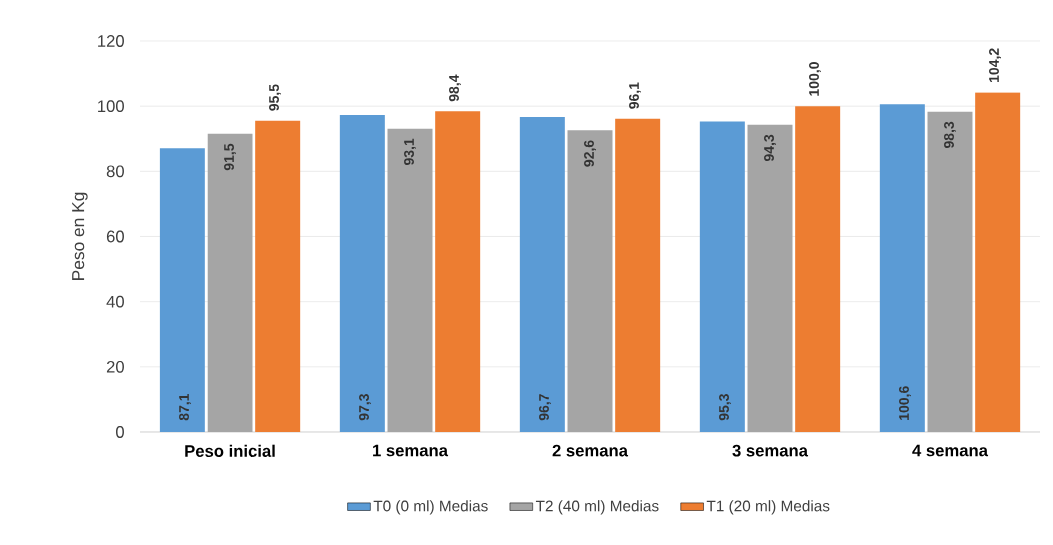 This screenshot has width=1053, height=545. What do you see at coordinates (230, 450) in the screenshot?
I see `x-tick-label: Peso inicial` at bounding box center [230, 450].